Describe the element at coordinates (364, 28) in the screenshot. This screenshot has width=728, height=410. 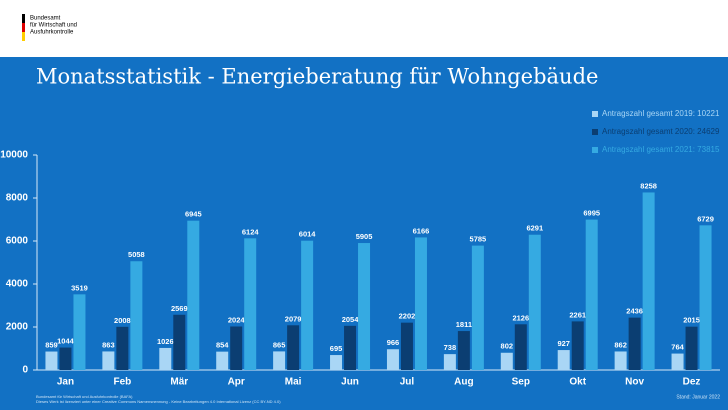
I see `header-band` at that location.